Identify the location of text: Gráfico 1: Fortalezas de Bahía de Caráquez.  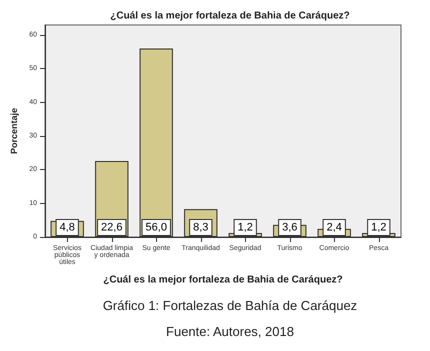
(230, 305).